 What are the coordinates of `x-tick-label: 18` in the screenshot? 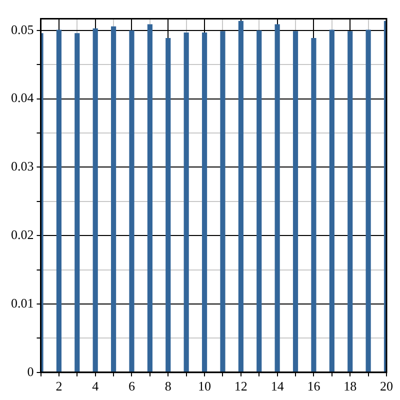 It's located at (350, 386).